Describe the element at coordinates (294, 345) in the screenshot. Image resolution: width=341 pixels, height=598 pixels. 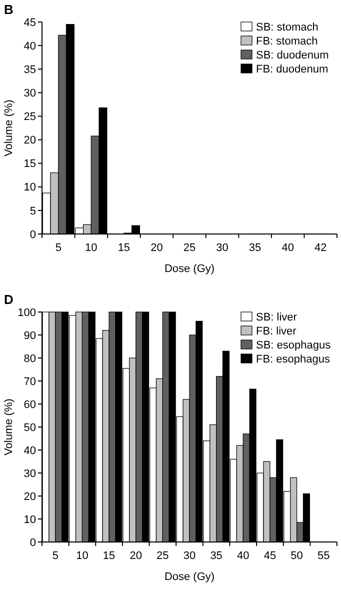
I see `legend-label: SB: esophagus` at that location.